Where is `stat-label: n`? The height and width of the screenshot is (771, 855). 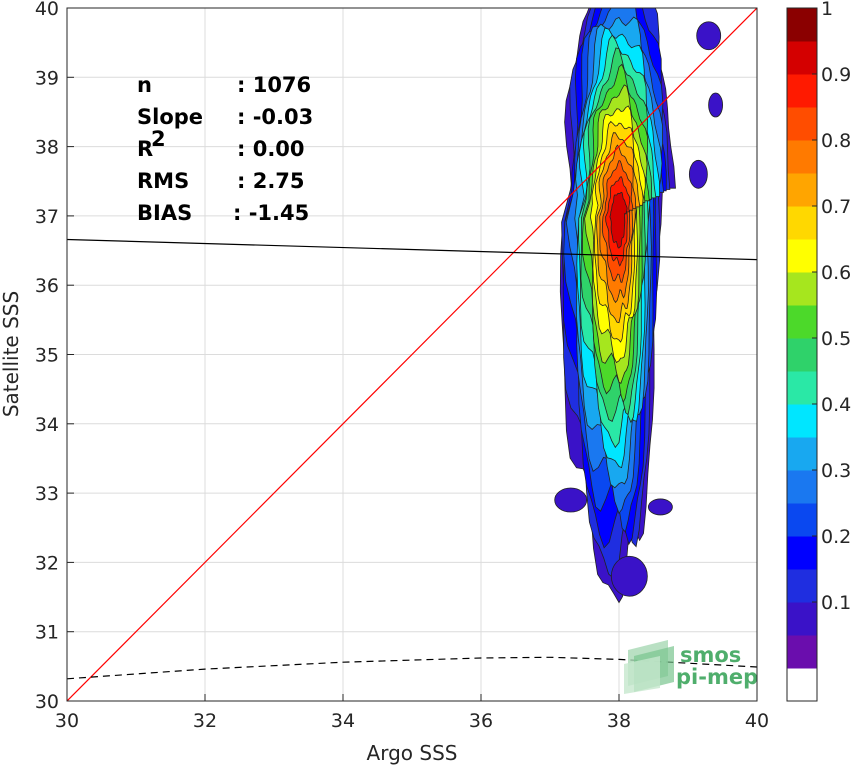
stat-label: n is located at coordinates (144, 85).